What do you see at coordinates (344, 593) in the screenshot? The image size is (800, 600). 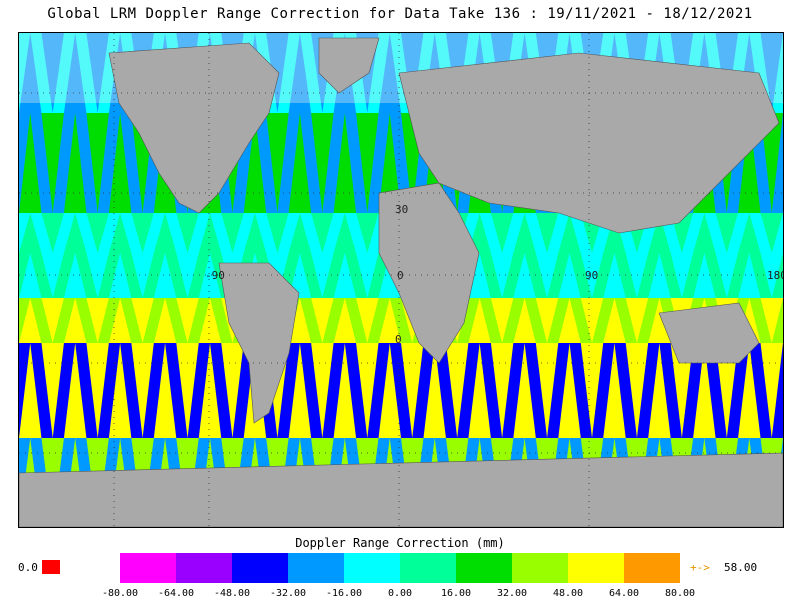 I see `colorbar-tick-label: -16.00` at bounding box center [344, 593].